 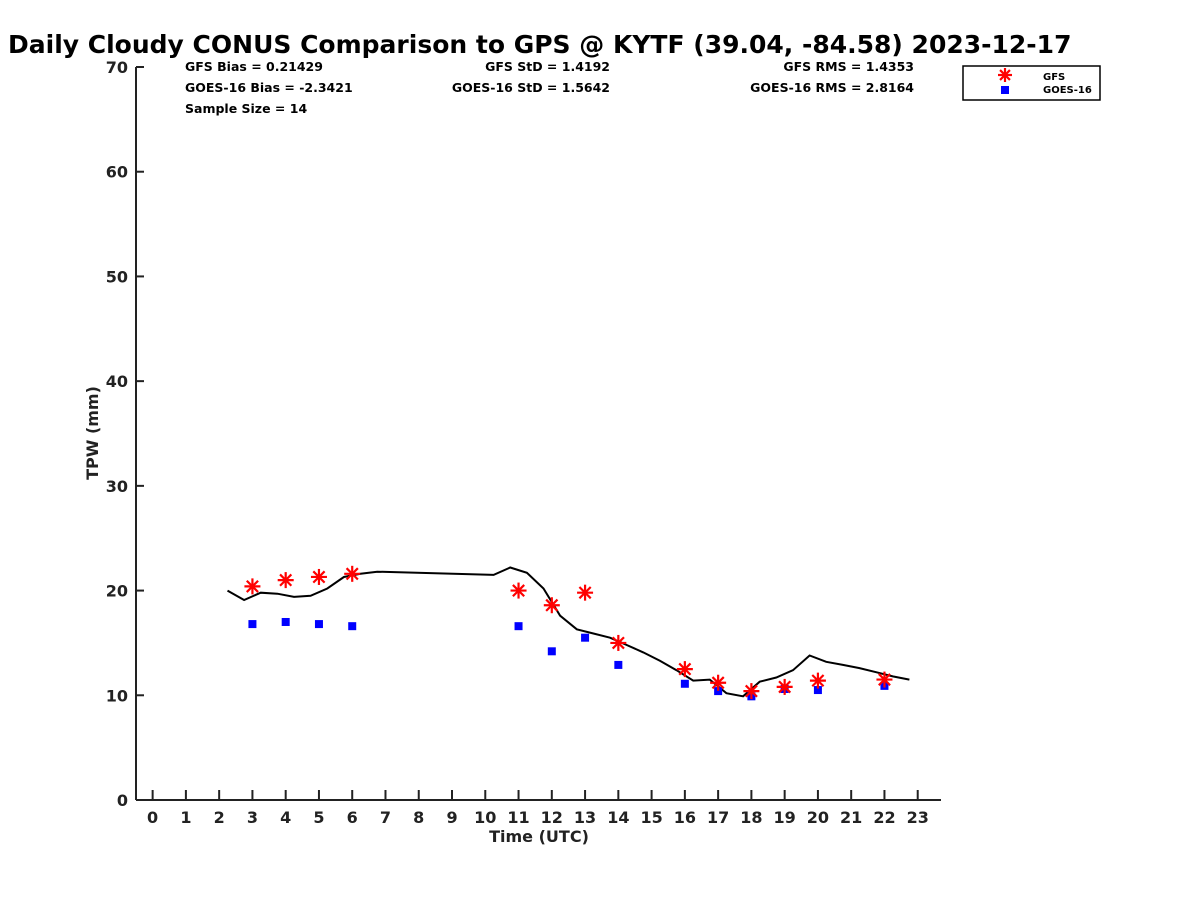 I want to click on x-axis-label: Time (UTC), so click(x=539, y=836).